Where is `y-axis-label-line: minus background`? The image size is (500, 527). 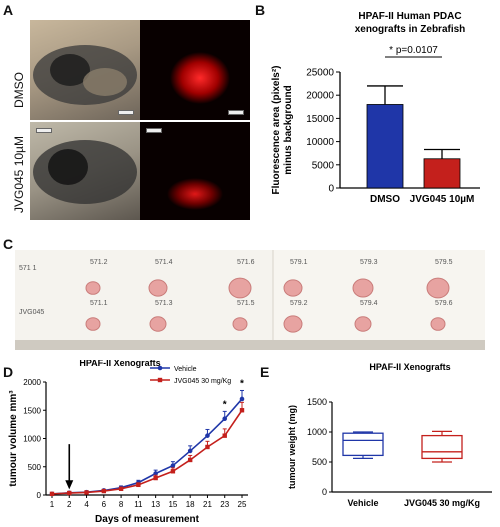
y-axis-label-line: minus background is located at coordinates (288, 129).